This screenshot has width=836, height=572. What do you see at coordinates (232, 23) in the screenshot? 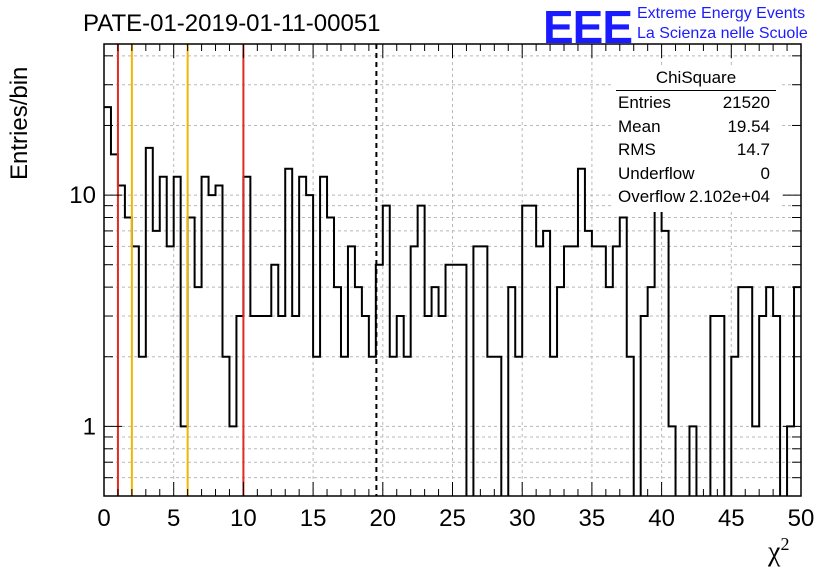
I see `chart-title: PATE-01-2019-01-11-00051` at bounding box center [232, 23].